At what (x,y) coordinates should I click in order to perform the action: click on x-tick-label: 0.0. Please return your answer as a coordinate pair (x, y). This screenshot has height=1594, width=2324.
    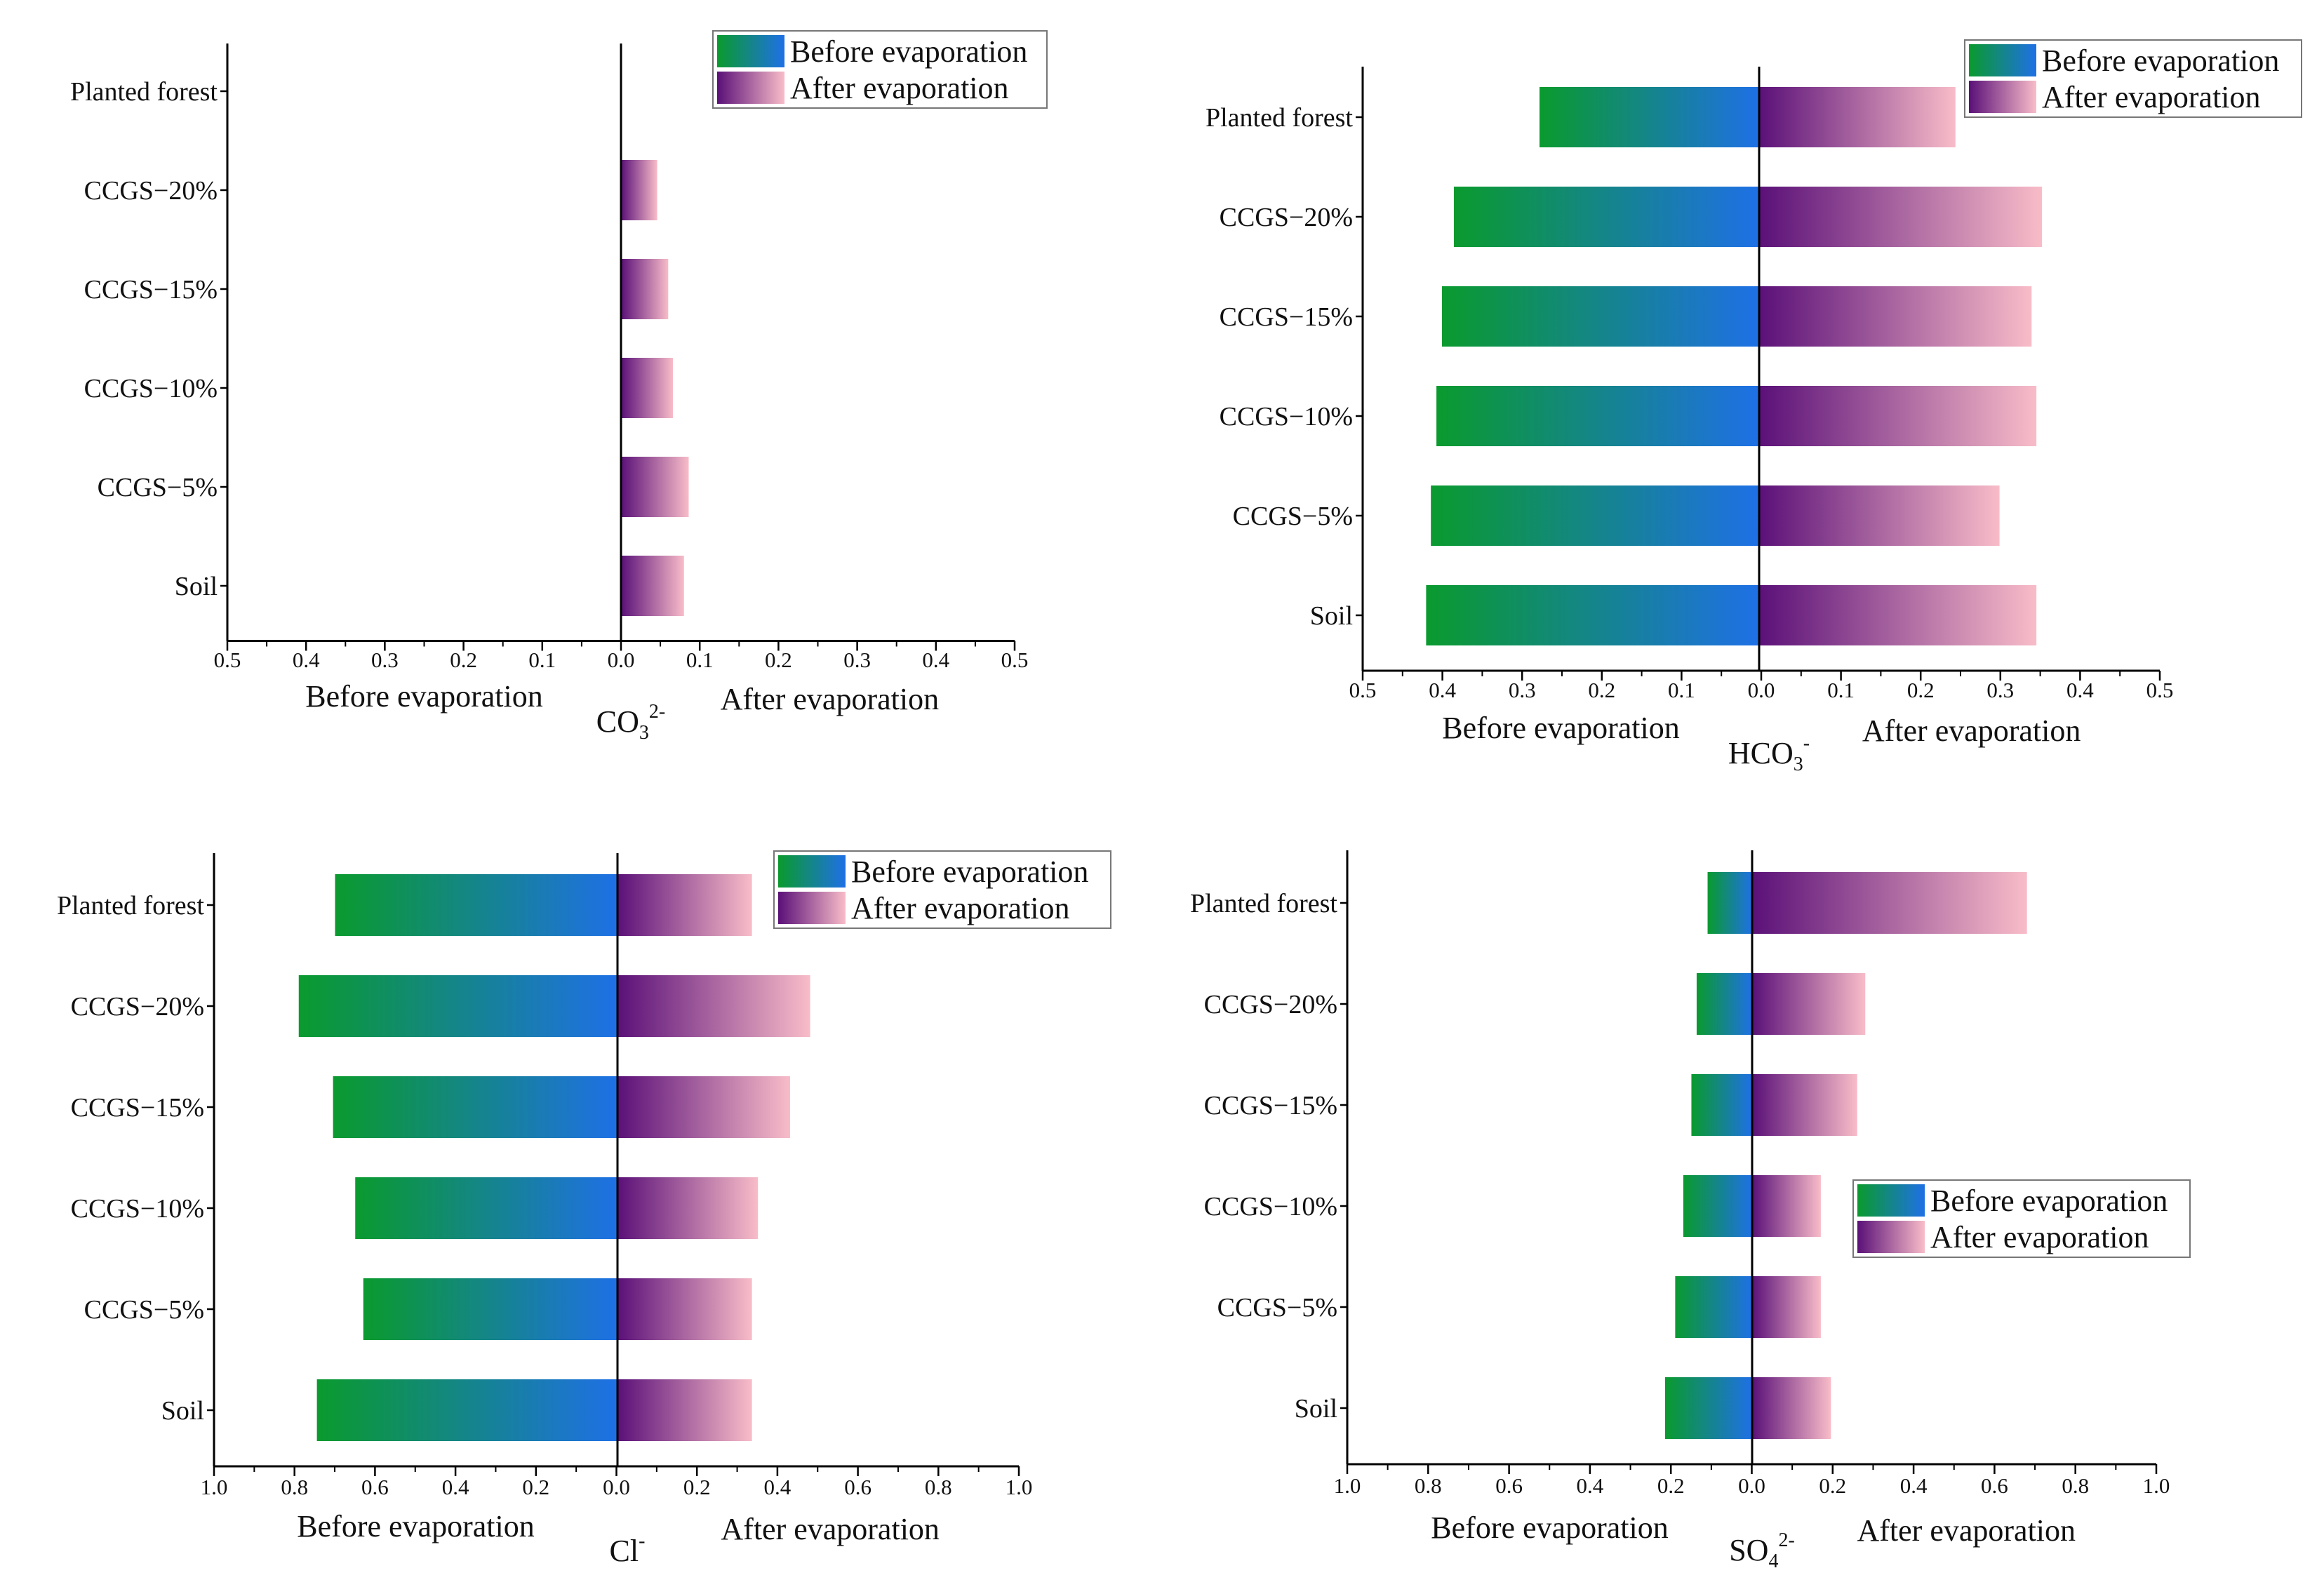
    Looking at the image, I should click on (616, 1487).